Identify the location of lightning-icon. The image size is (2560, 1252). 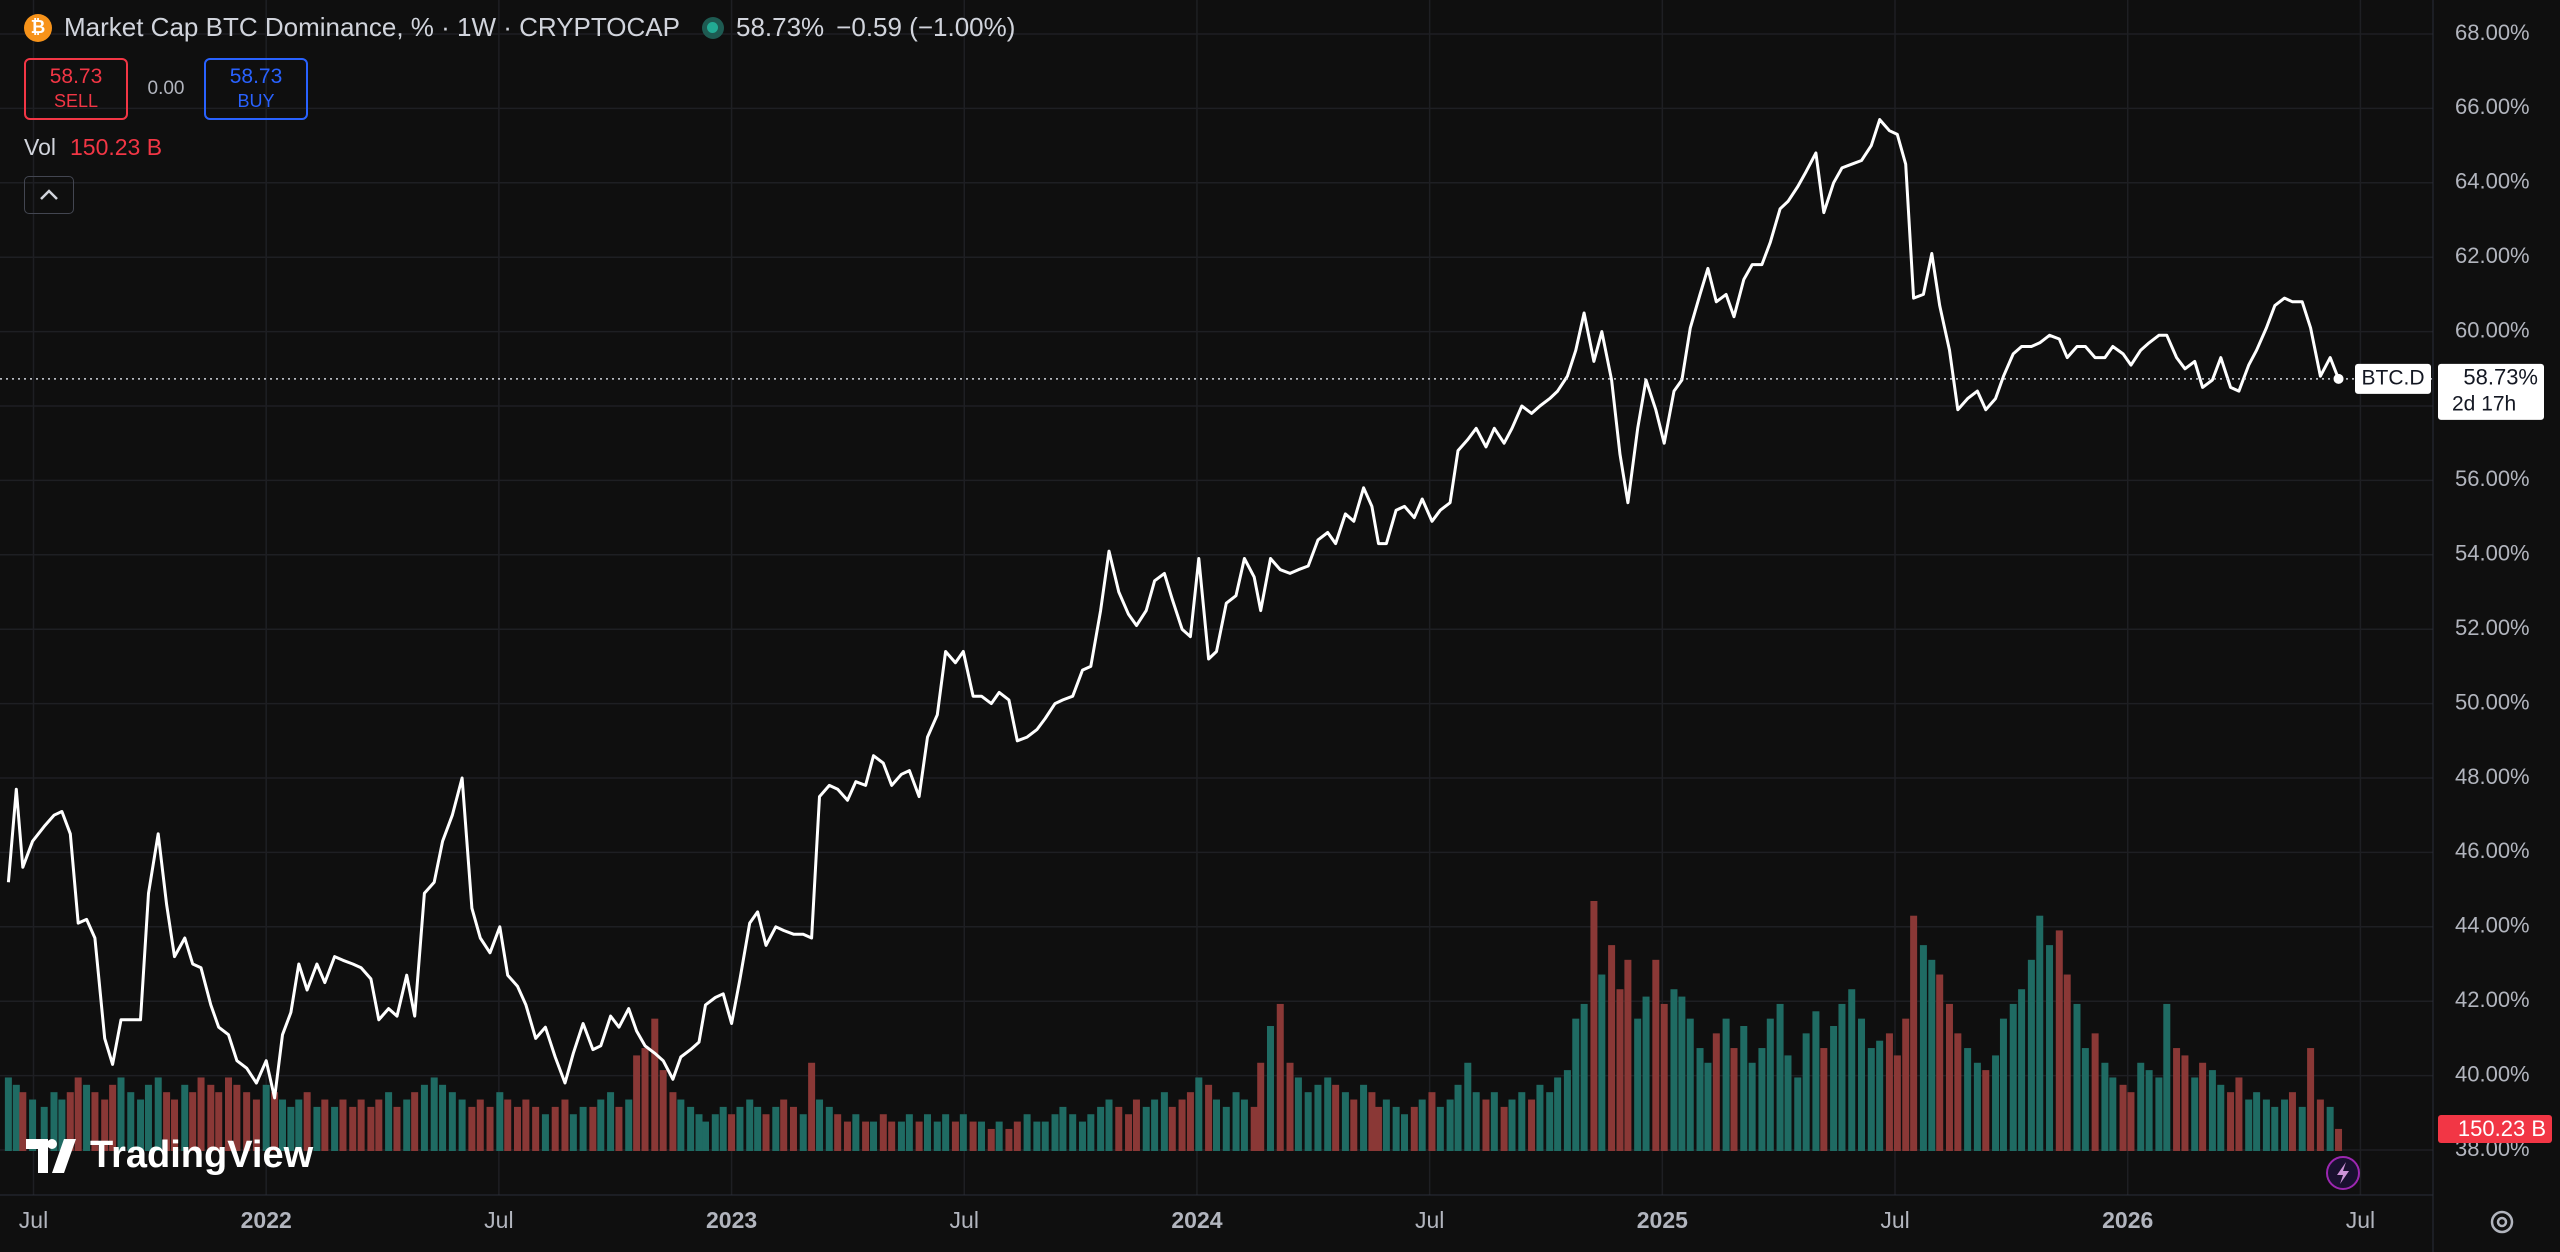
(2343, 1173).